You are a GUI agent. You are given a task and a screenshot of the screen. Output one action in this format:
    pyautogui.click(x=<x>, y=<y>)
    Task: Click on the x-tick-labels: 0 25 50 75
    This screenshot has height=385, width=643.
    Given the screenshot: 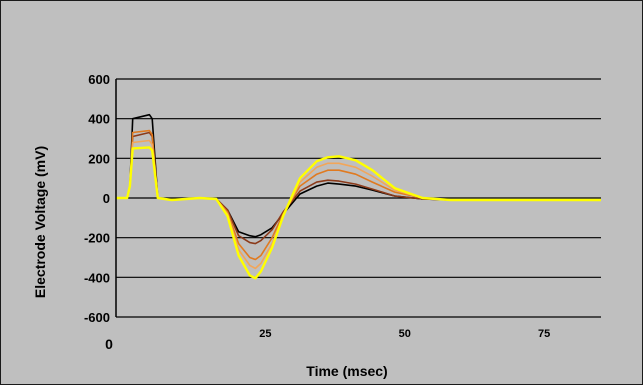 What is the action you would take?
    pyautogui.click(x=327, y=340)
    